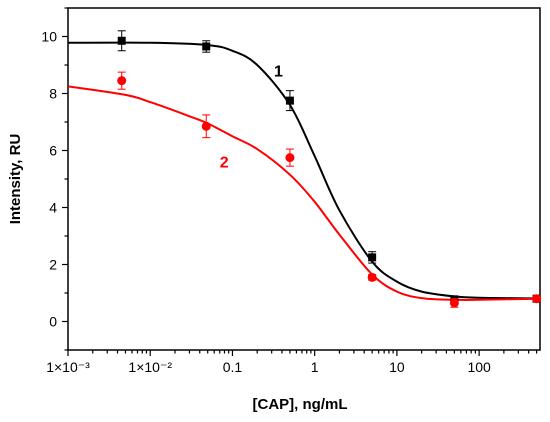  What do you see at coordinates (54, 179) in the screenshot?
I see `y-axis: 0 2 4 6 8 10` at bounding box center [54, 179].